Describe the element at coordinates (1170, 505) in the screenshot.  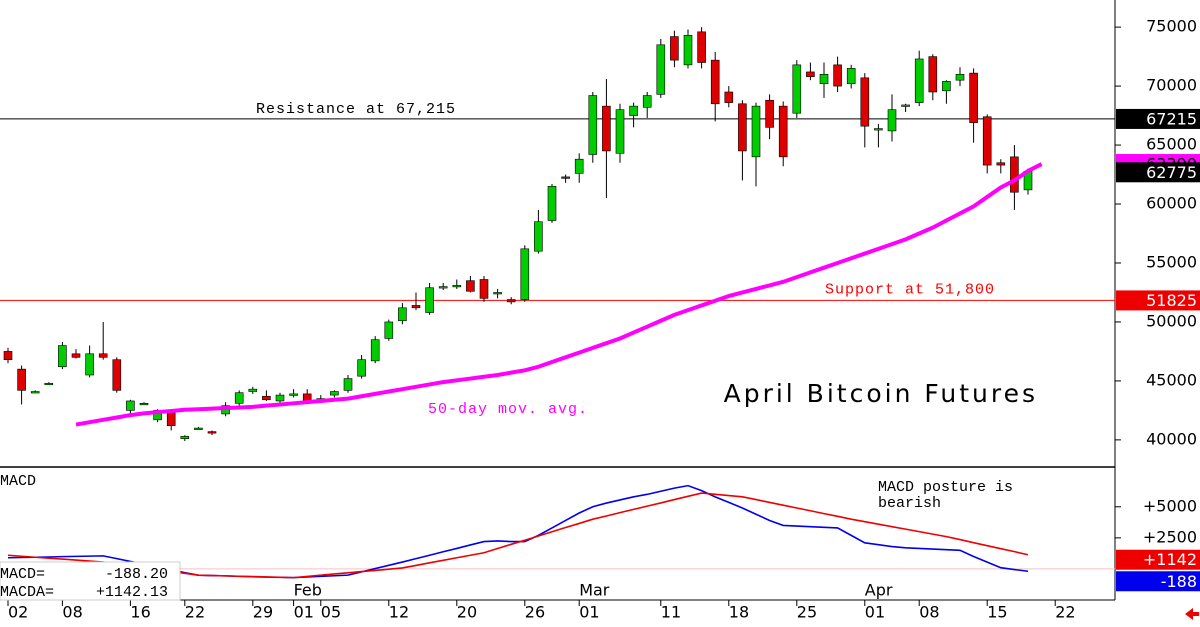
I see `y2-tick-label: +5000` at that location.